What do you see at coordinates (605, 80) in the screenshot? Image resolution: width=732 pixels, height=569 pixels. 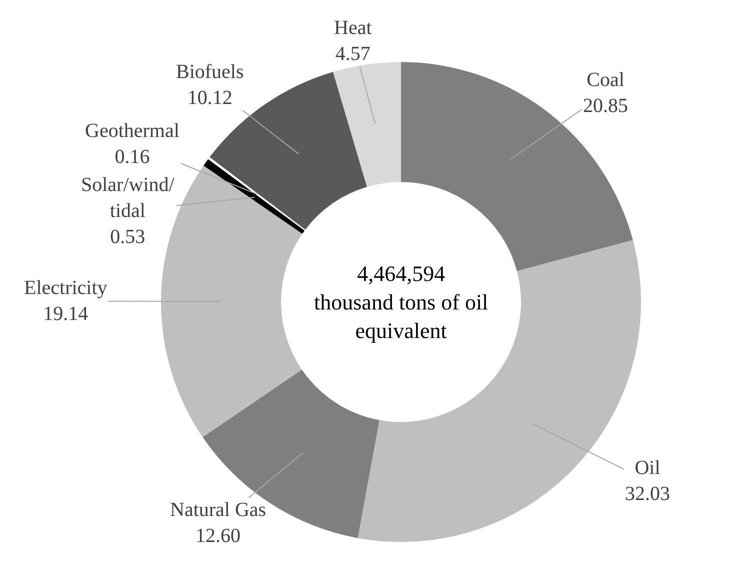 I see `slice-label: Coal` at bounding box center [605, 80].